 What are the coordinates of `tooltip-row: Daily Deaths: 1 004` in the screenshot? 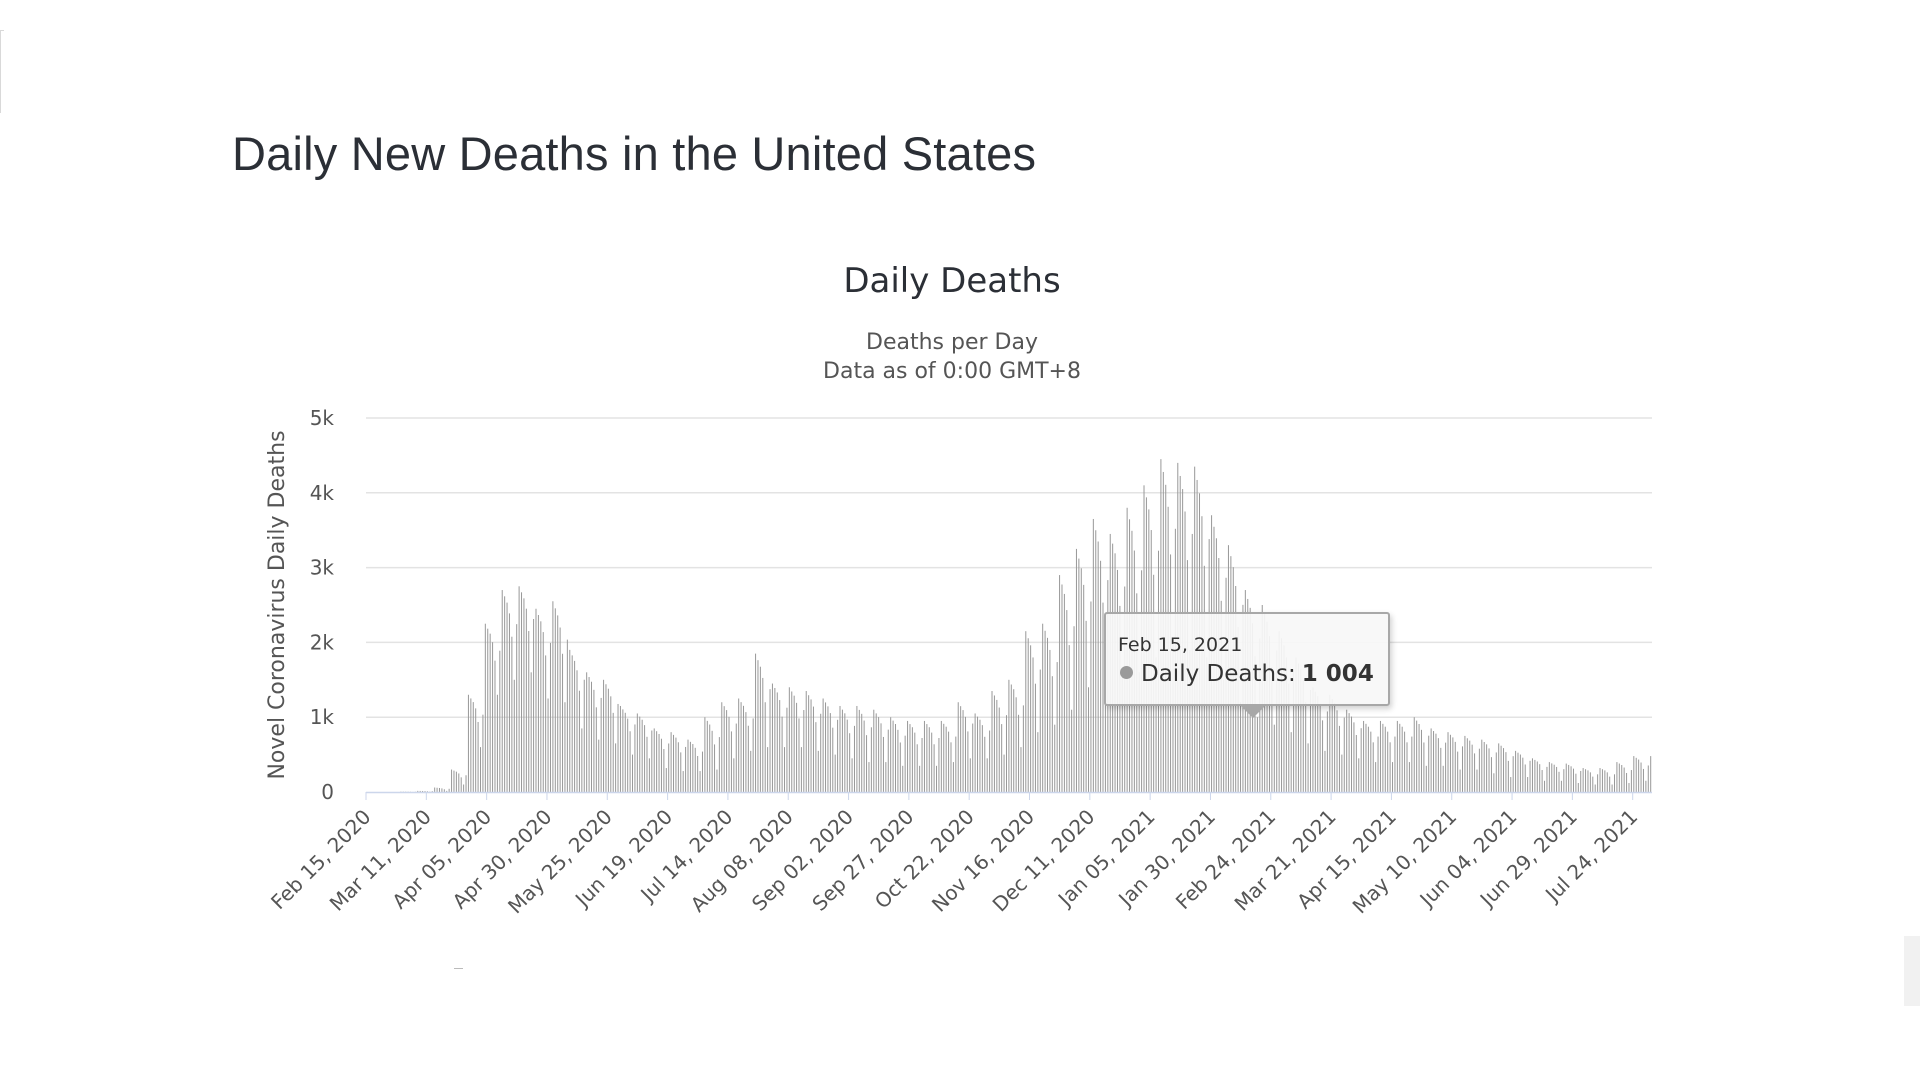 It's located at (1247, 674).